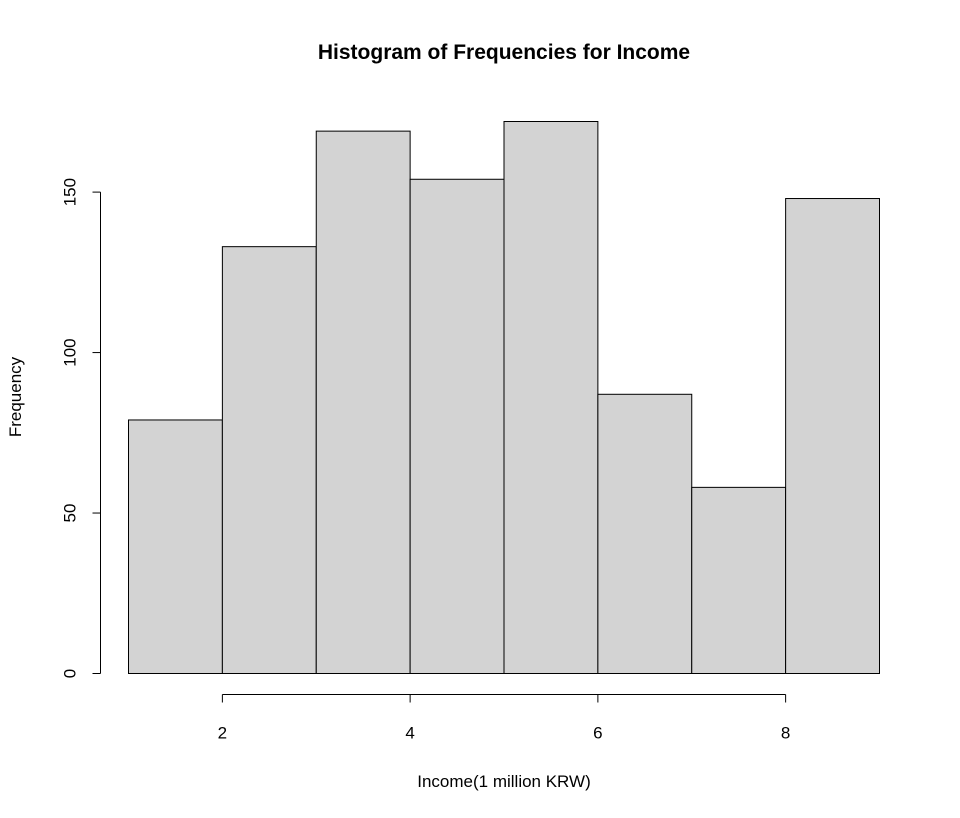 The height and width of the screenshot is (818, 960). What do you see at coordinates (70, 513) in the screenshot?
I see `y-tick-label: 50` at bounding box center [70, 513].